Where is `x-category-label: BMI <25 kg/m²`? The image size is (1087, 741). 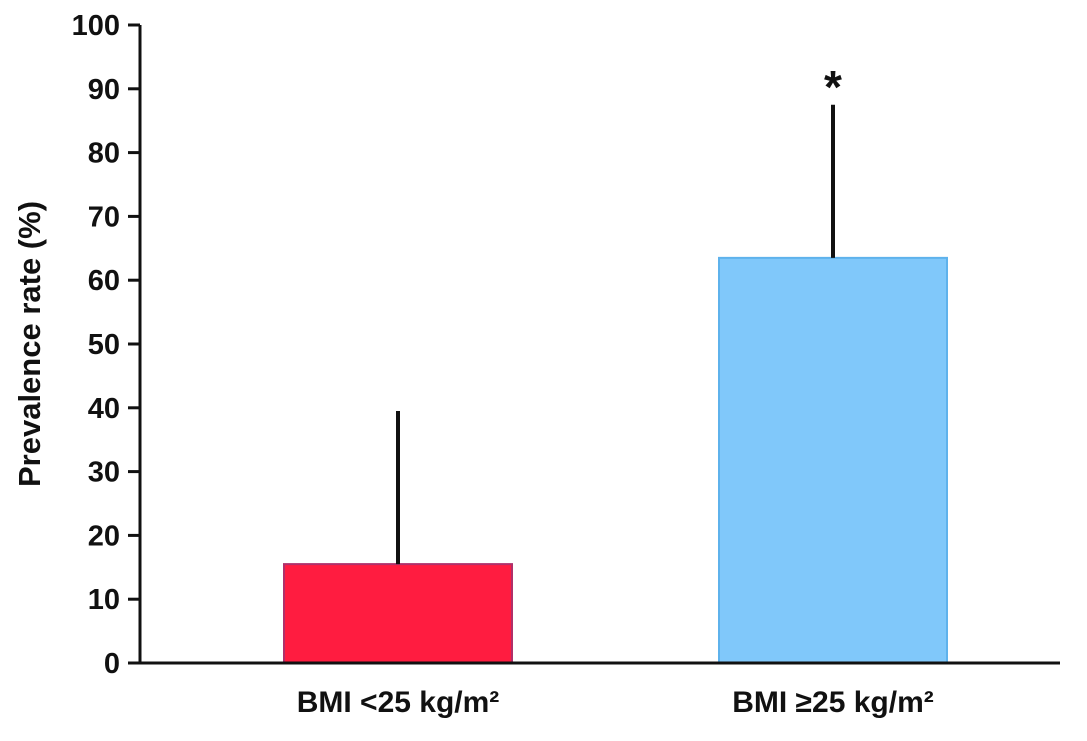
x-category-label: BMI <25 kg/m² is located at coordinates (398, 702).